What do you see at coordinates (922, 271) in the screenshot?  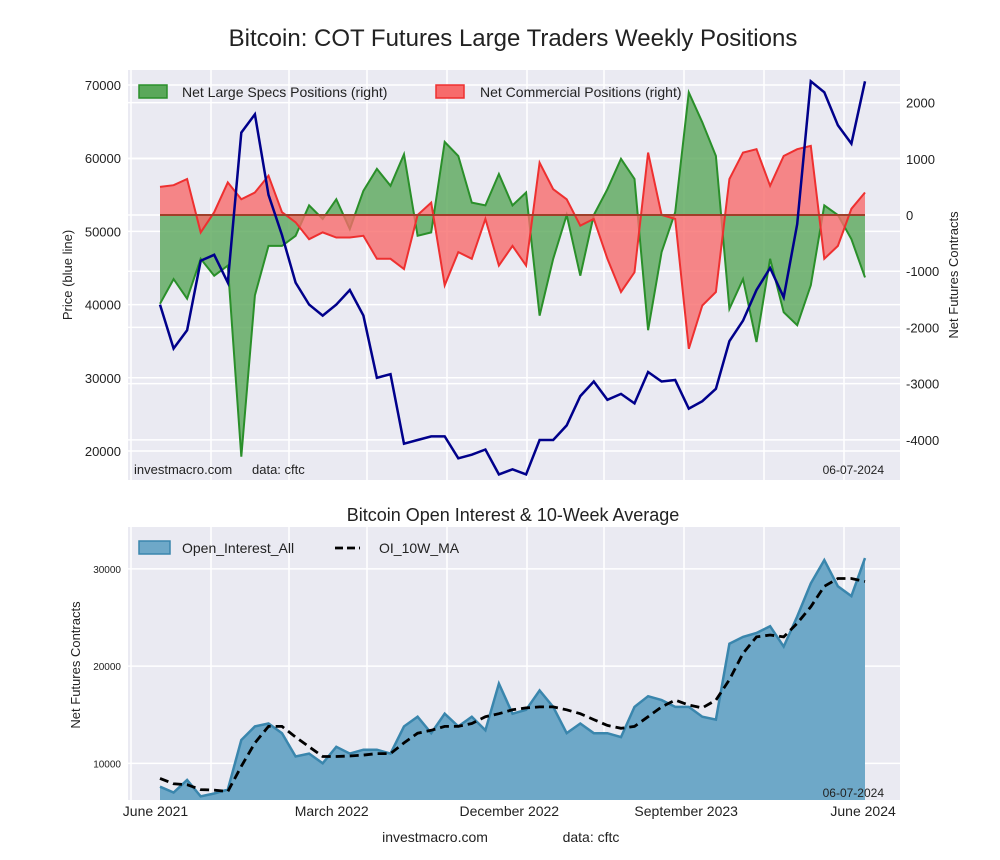 I see `top-right-tick-label: -1000` at bounding box center [922, 271].